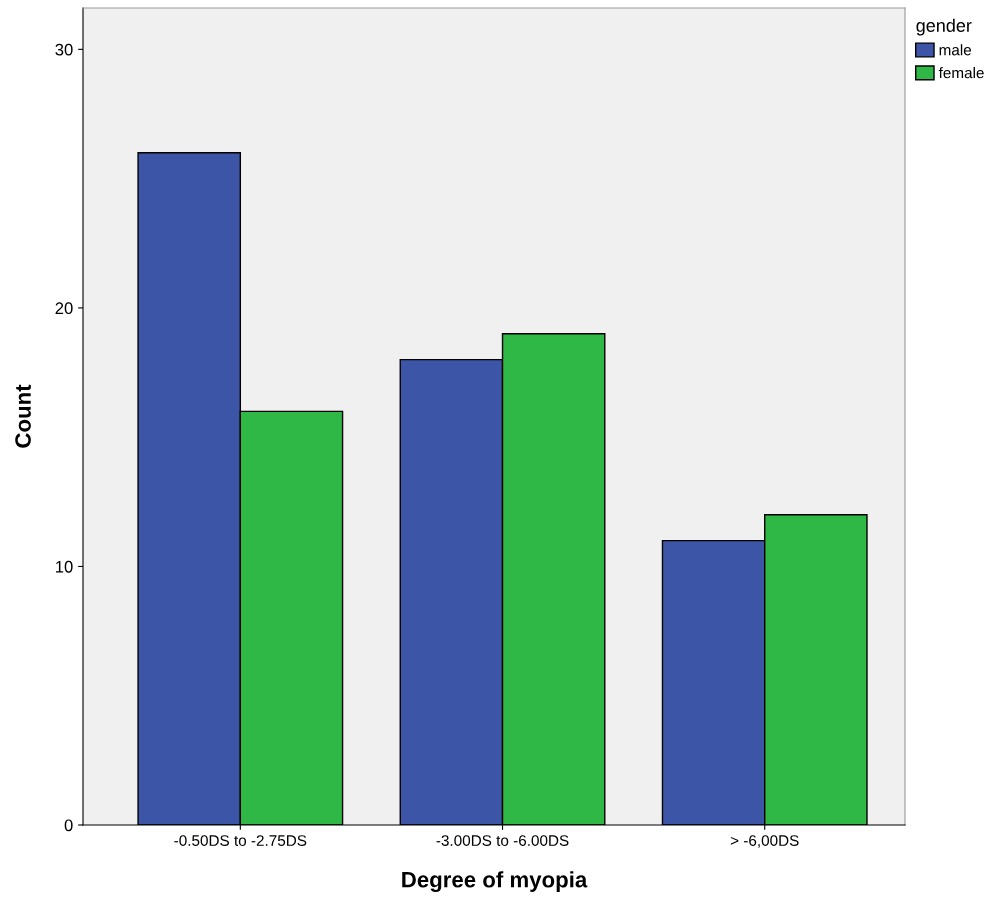 The image size is (1008, 919). What do you see at coordinates (64, 49) in the screenshot?
I see `y-tick-label: 30` at bounding box center [64, 49].